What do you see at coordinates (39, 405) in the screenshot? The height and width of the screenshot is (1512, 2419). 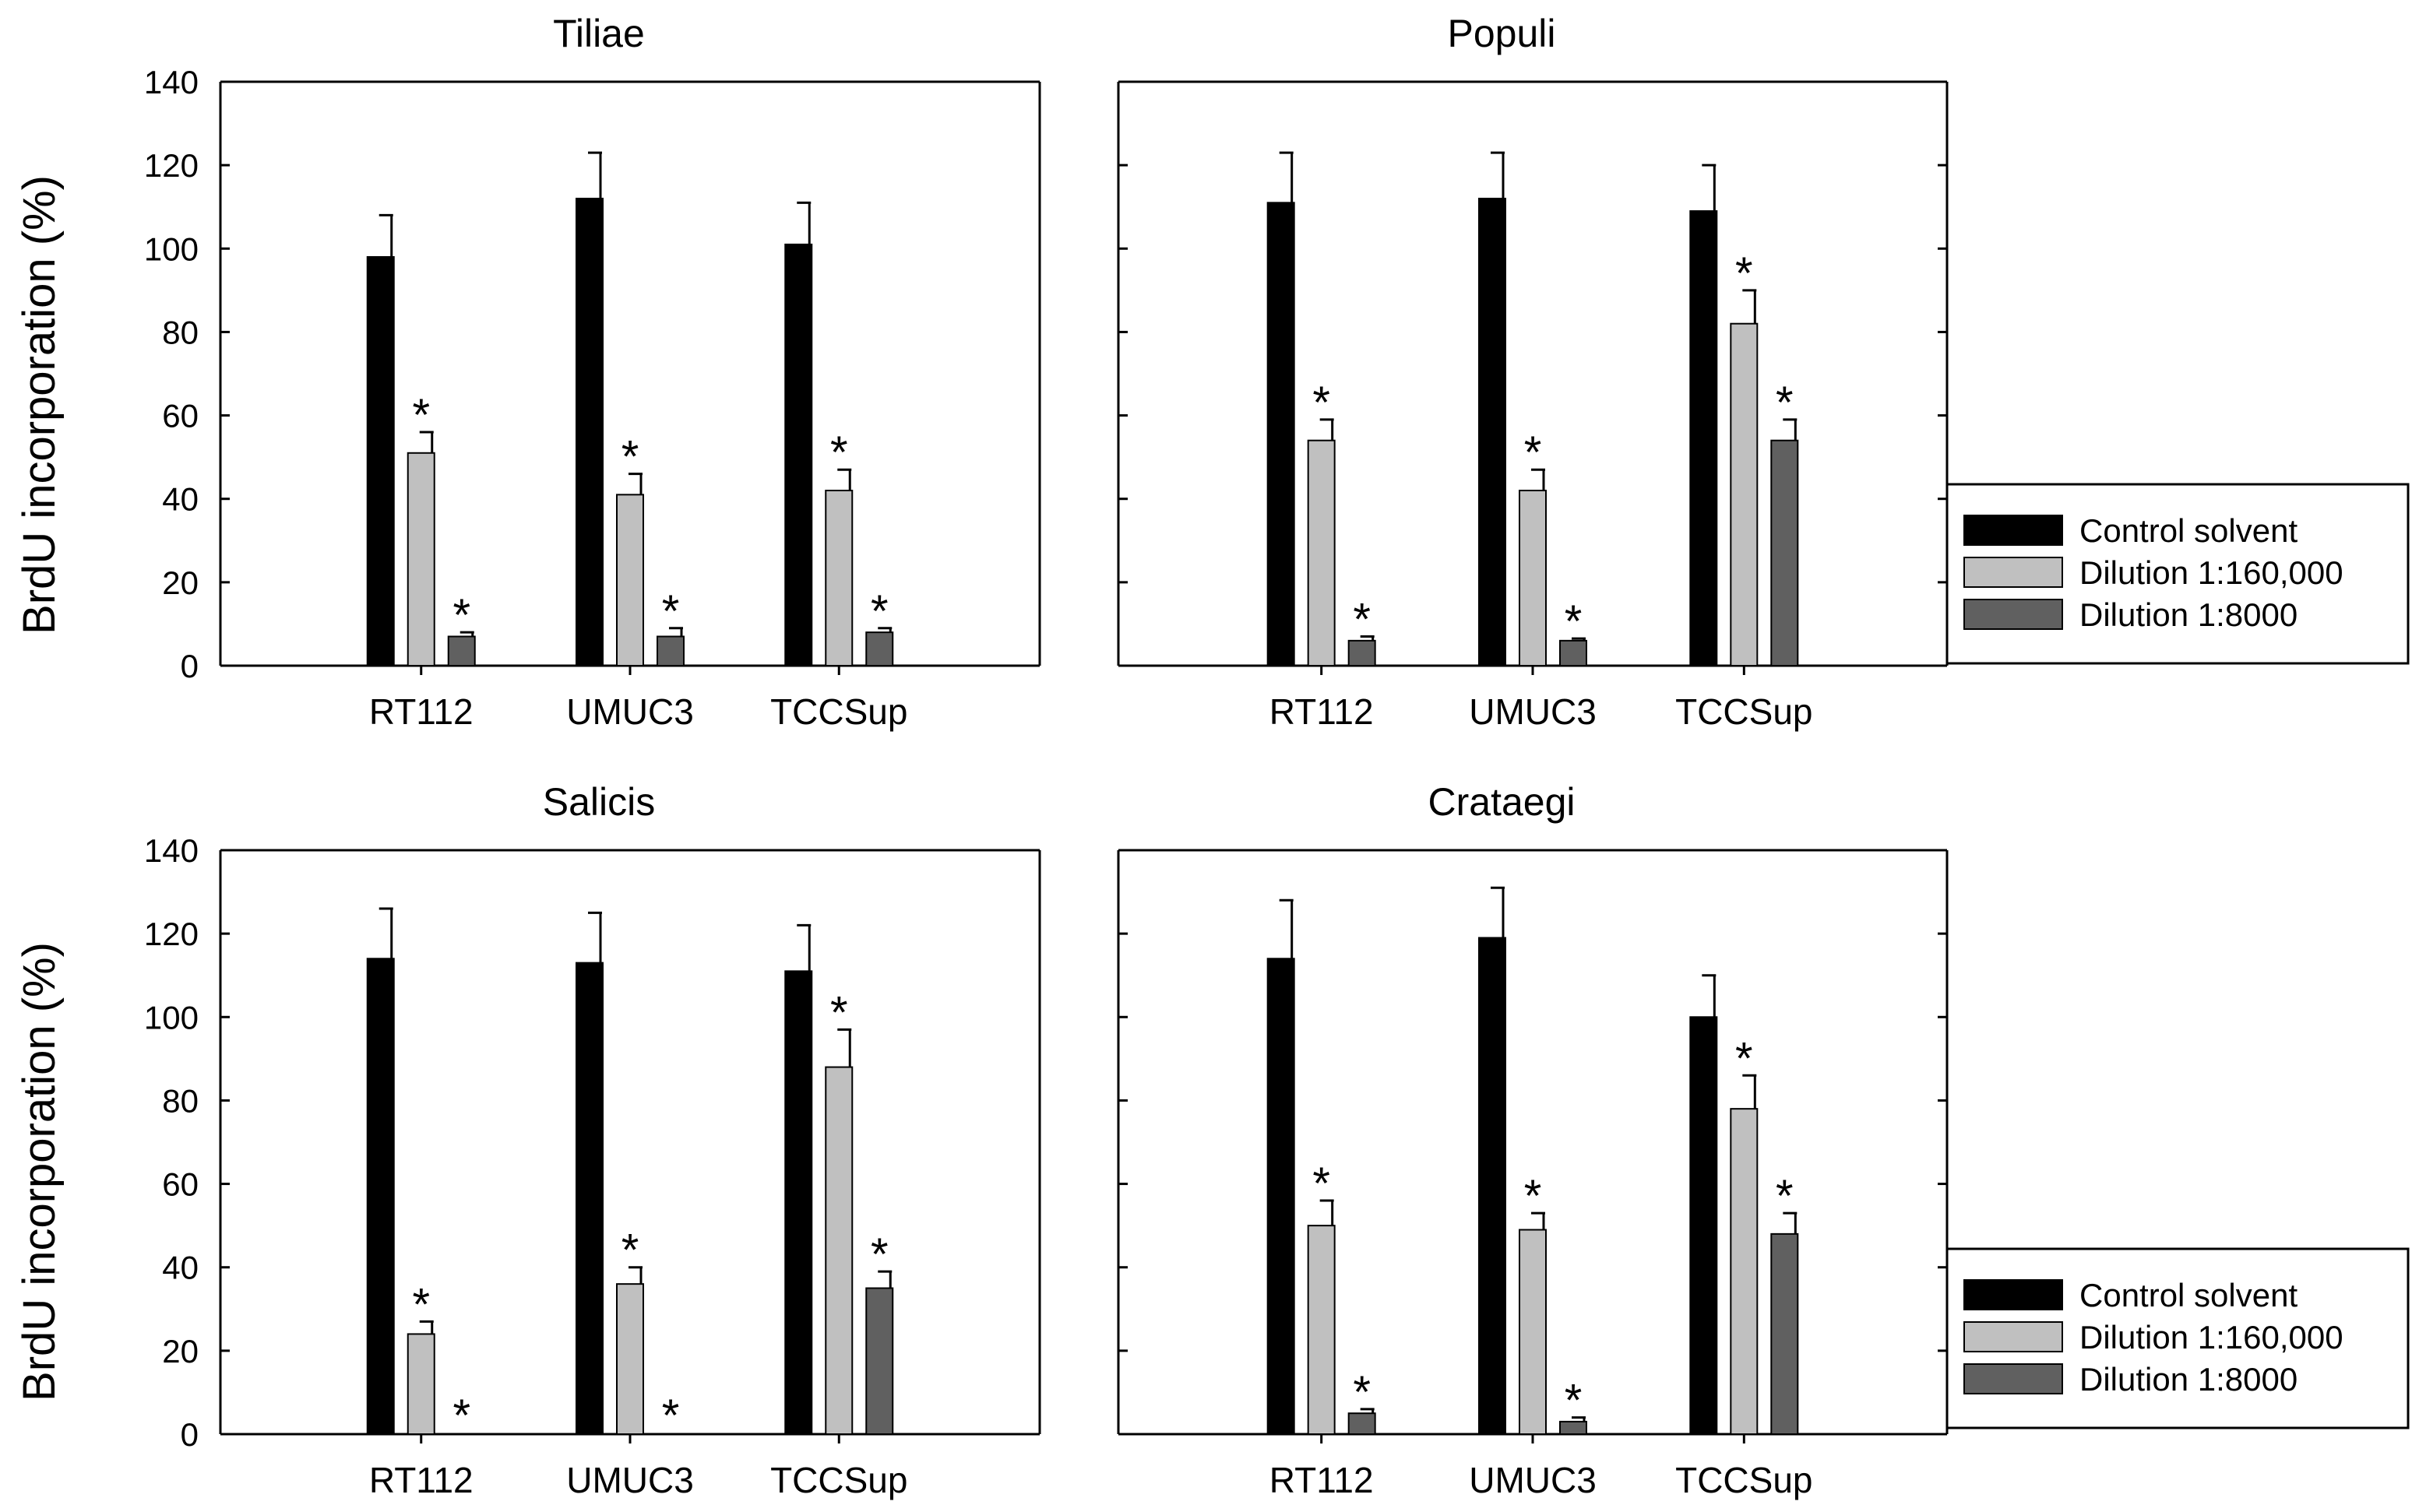 I see `y-axis-title-top: BrdU incorporation (%)` at bounding box center [39, 405].